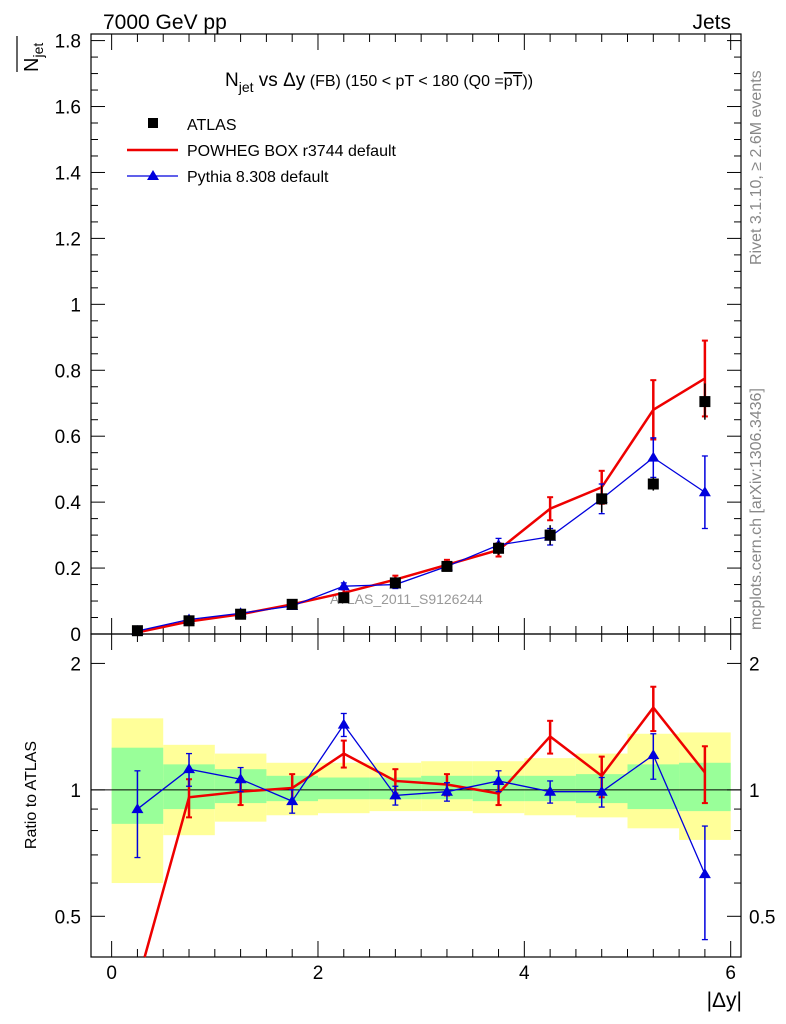 Image resolution: width=786 pixels, height=1024 pixels. Describe the element at coordinates (730, 973) in the screenshot. I see `ratio-xtick-label: 6` at that location.